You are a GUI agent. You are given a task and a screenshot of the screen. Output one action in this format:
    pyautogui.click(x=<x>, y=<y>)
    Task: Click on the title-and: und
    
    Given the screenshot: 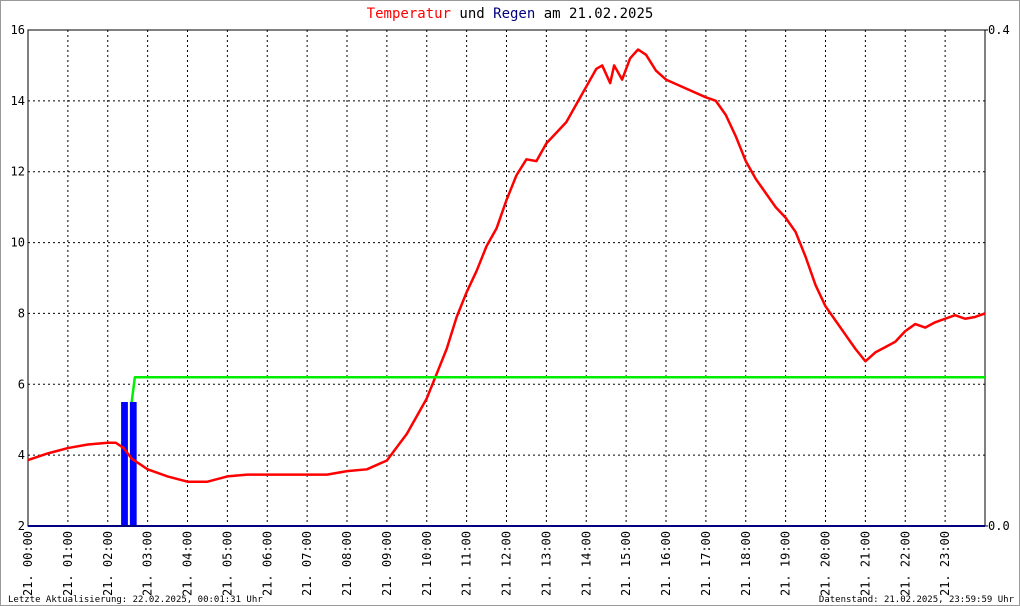 What is the action you would take?
    pyautogui.click(x=471, y=14)
    